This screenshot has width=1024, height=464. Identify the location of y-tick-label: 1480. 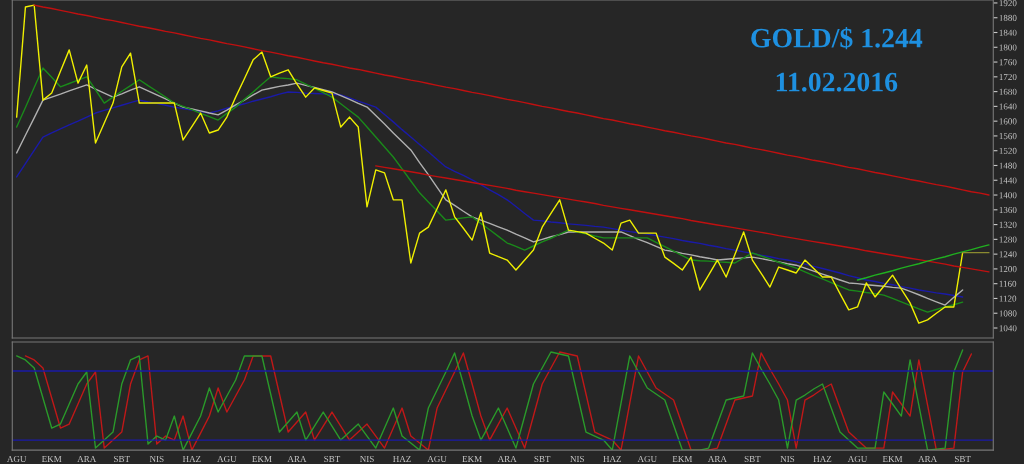
(1008, 165).